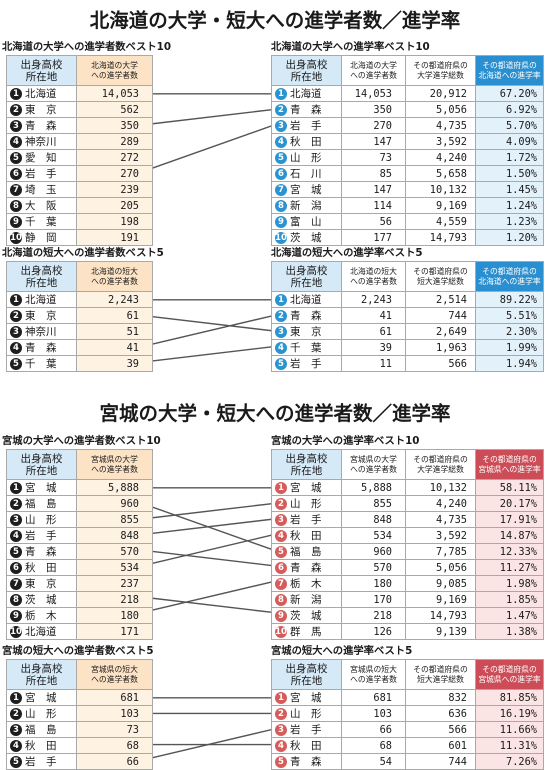 The height and width of the screenshot is (770, 550). What do you see at coordinates (306, 730) in the screenshot?
I see `pref-name: 岩 手` at bounding box center [306, 730].